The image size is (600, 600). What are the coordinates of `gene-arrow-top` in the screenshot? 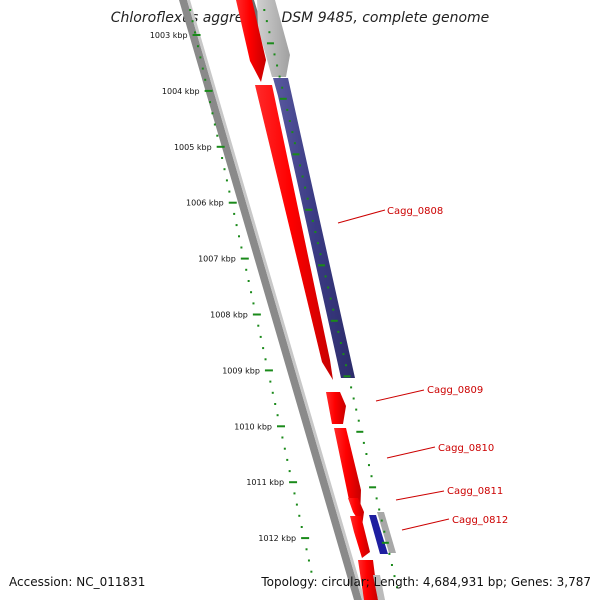 It's located at (251, 41).